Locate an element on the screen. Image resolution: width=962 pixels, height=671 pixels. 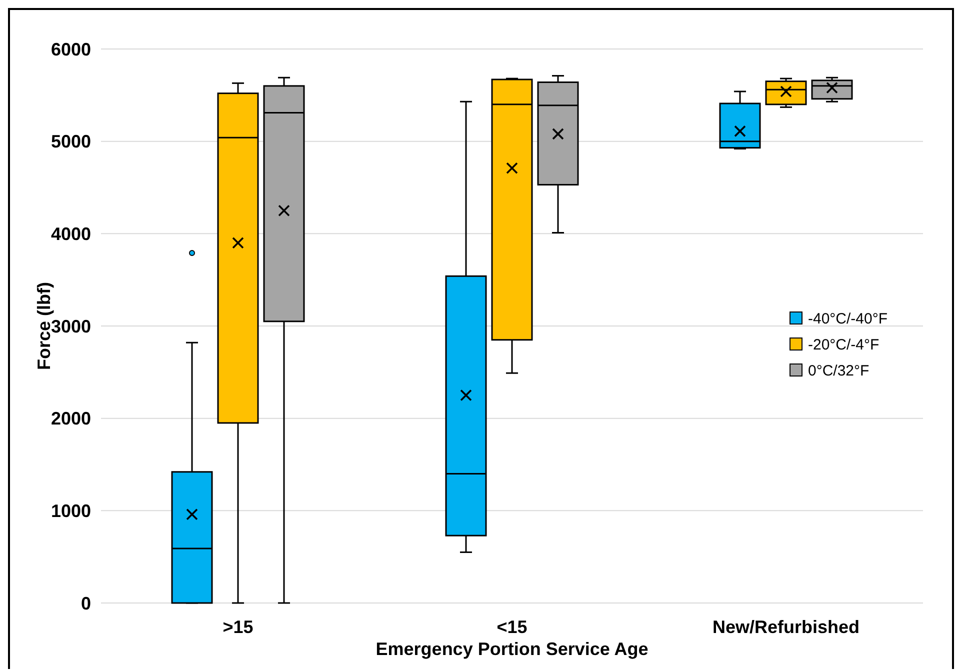
y-tick-label: 1000 is located at coordinates (70, 510).